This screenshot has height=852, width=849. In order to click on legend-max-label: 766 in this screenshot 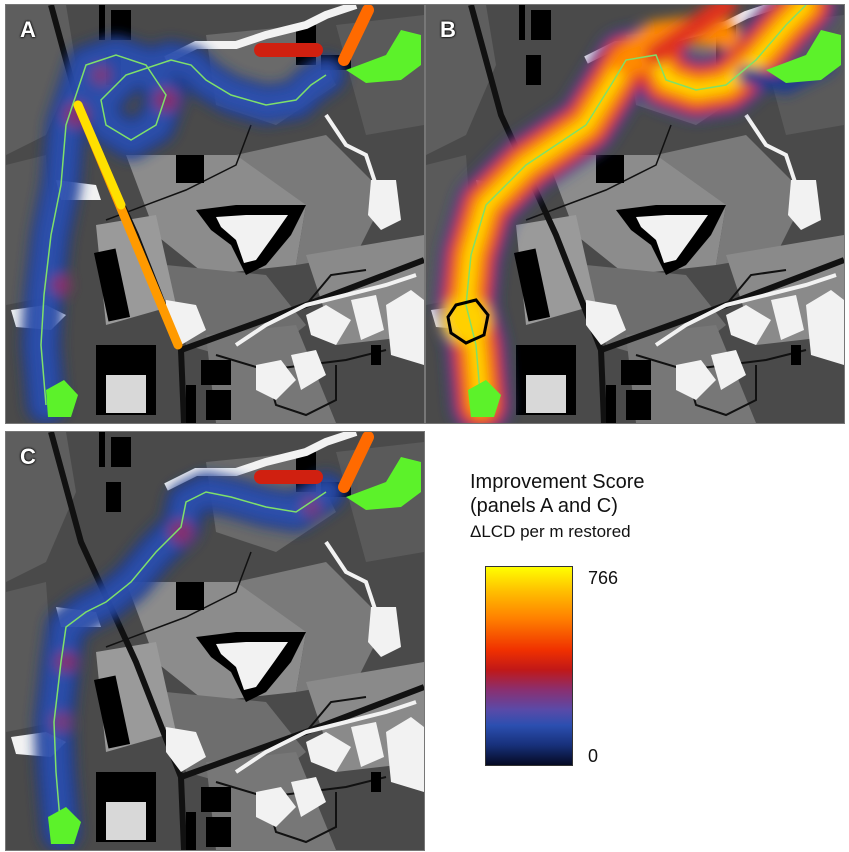, I will do `click(603, 578)`.